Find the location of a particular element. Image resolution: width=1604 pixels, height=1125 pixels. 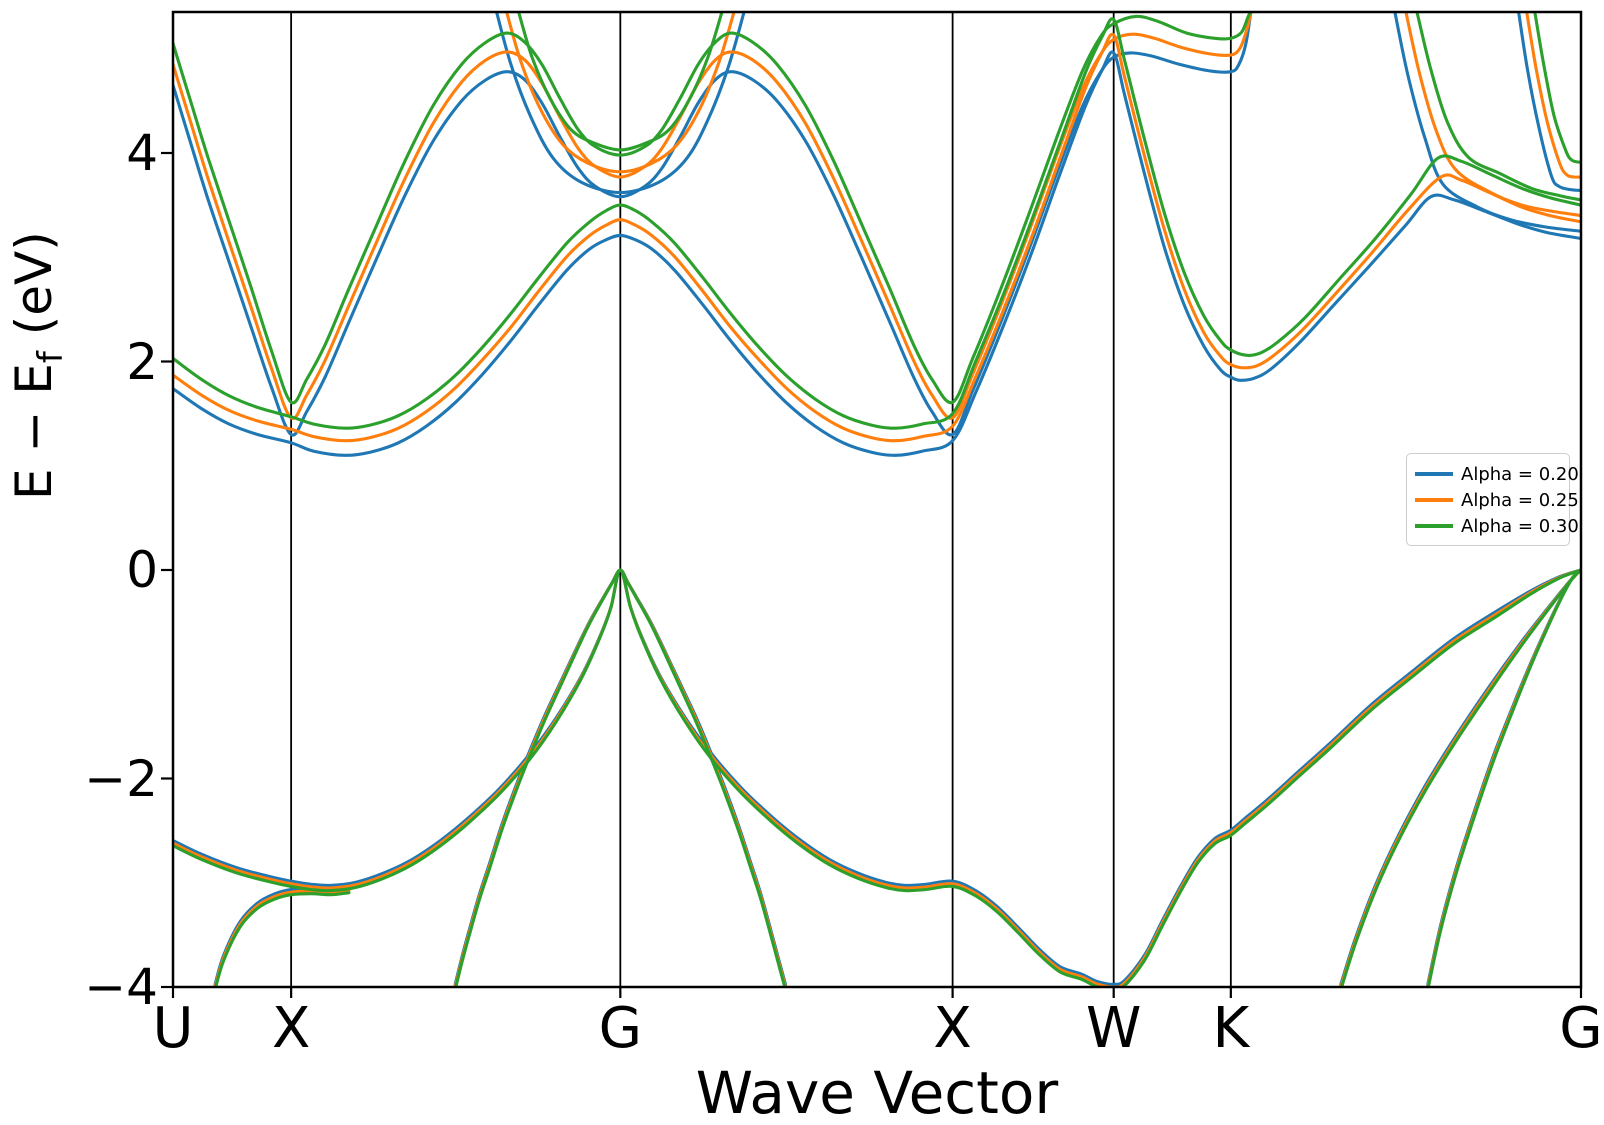

legend-label: Alpha = 0.20 is located at coordinates (1520, 474).